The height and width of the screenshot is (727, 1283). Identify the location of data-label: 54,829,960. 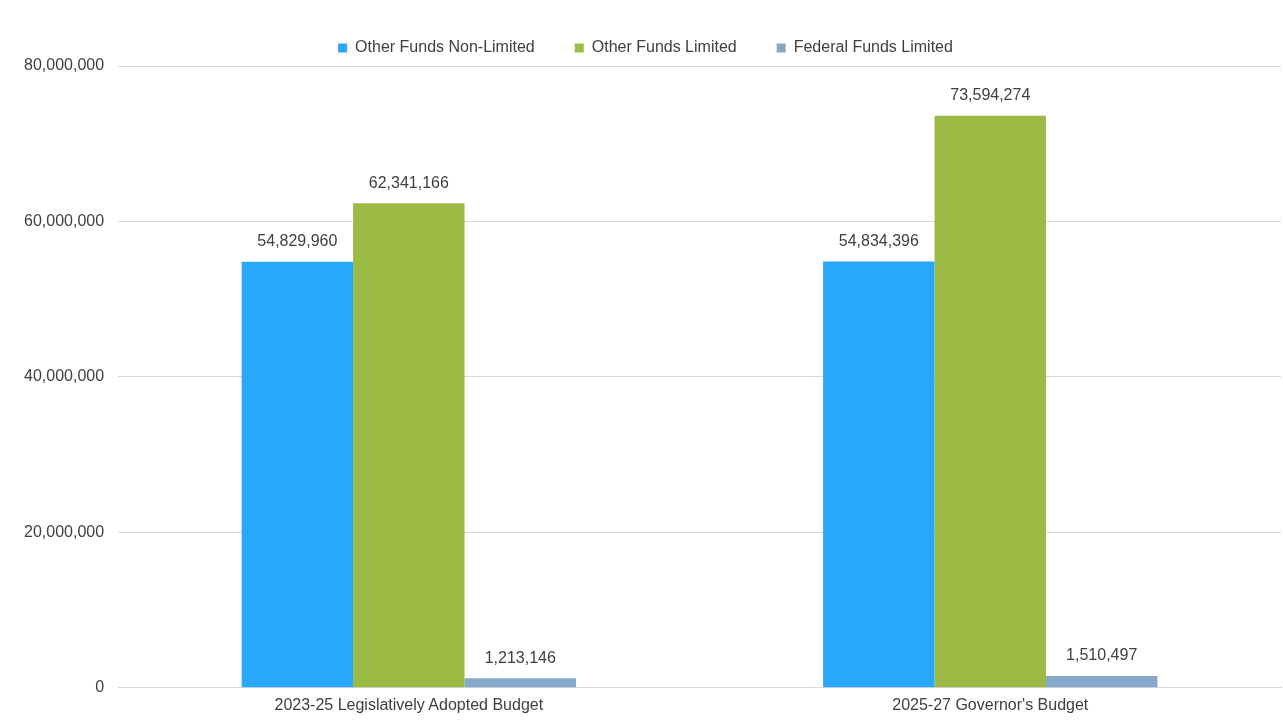
(297, 241).